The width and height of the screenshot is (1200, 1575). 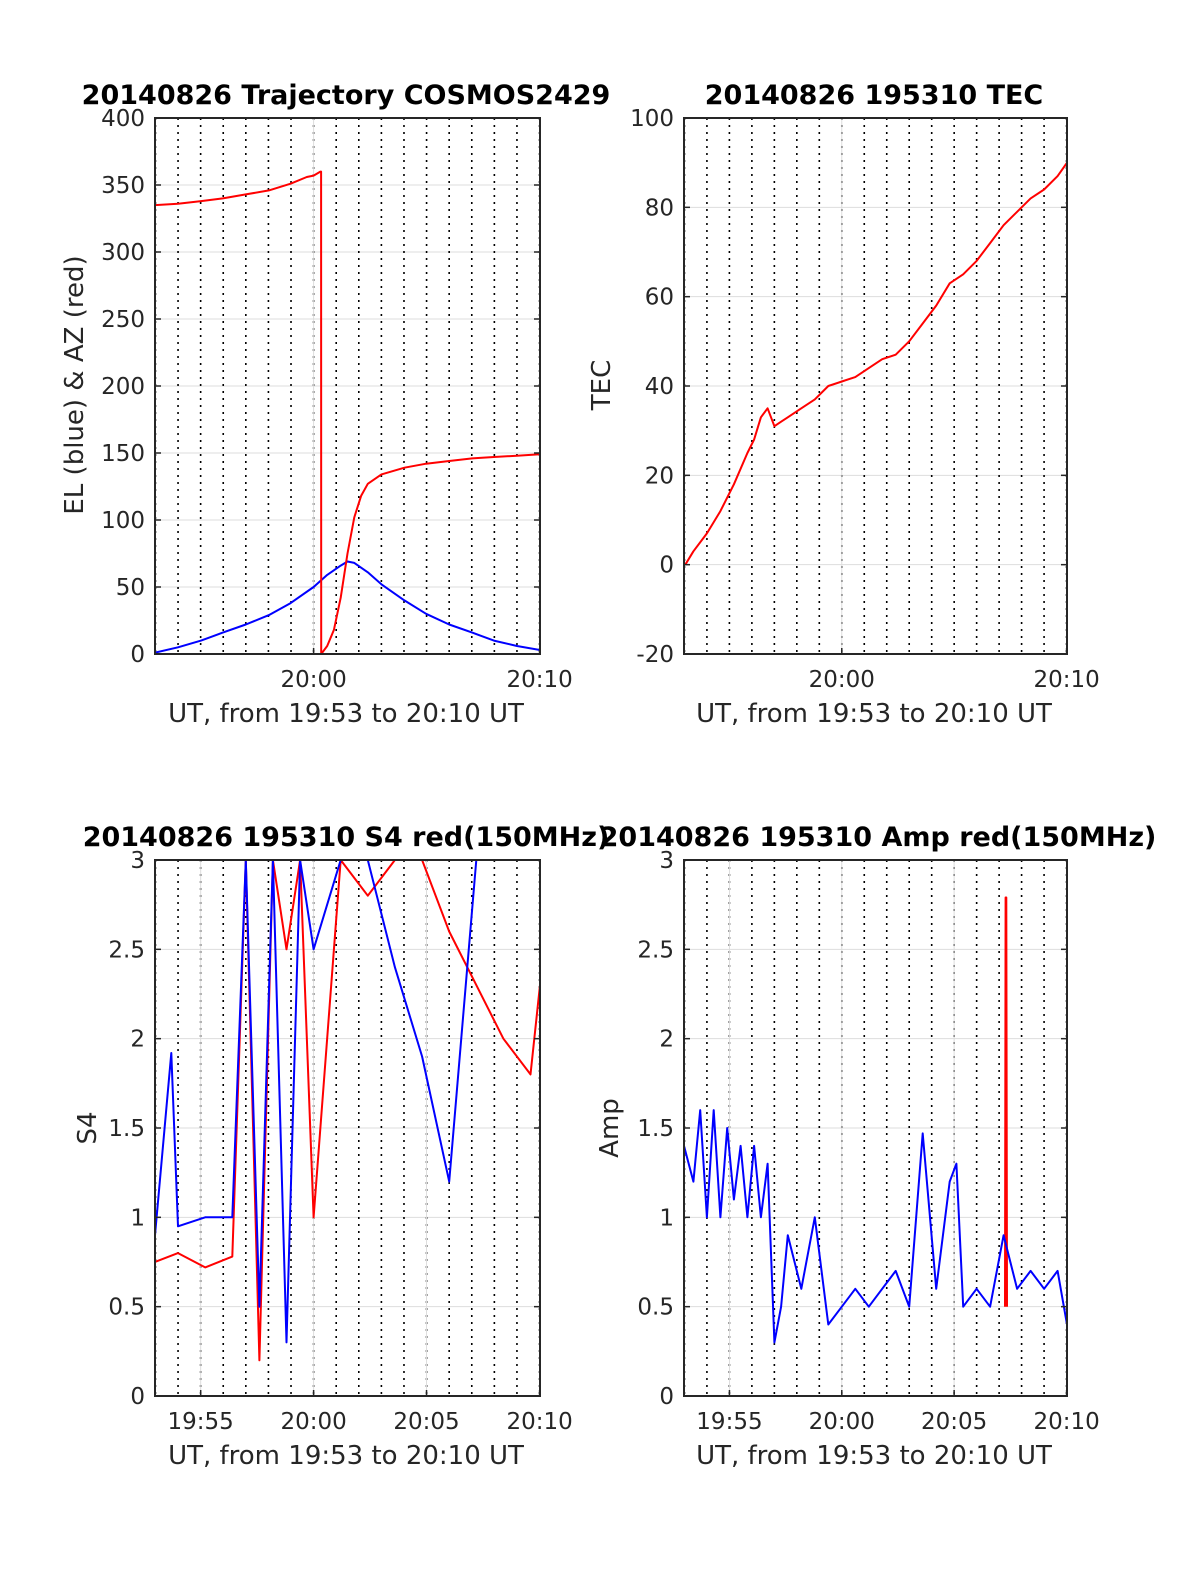 I want to click on s4-ytick-label: 1, so click(x=137, y=1218).